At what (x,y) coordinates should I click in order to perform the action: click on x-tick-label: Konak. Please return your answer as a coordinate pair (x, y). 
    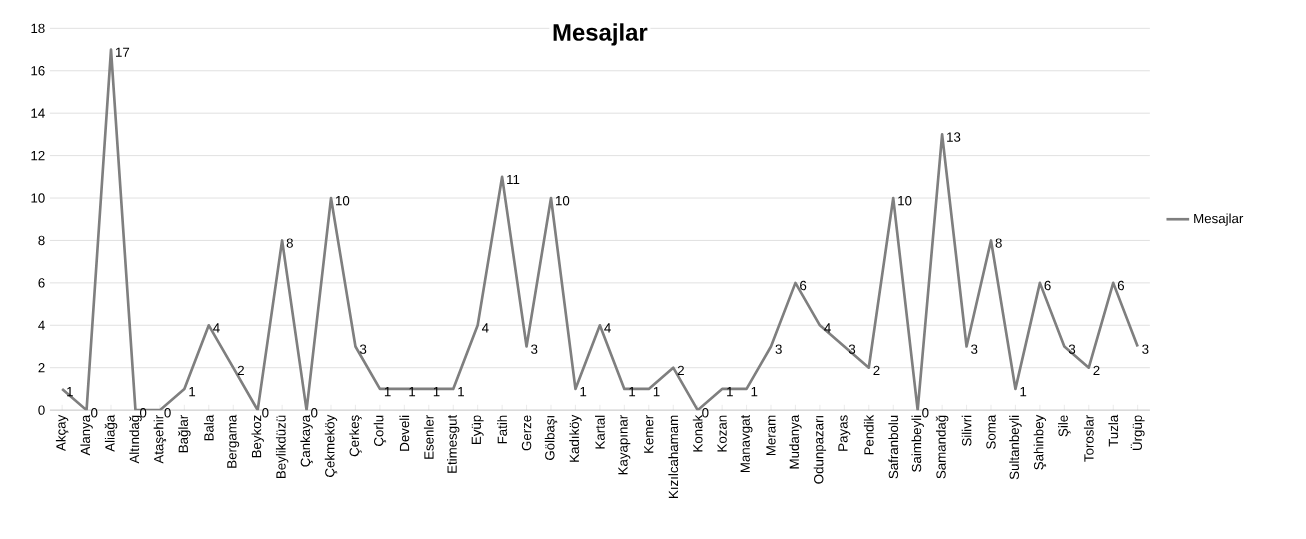
    Looking at the image, I should click on (697, 433).